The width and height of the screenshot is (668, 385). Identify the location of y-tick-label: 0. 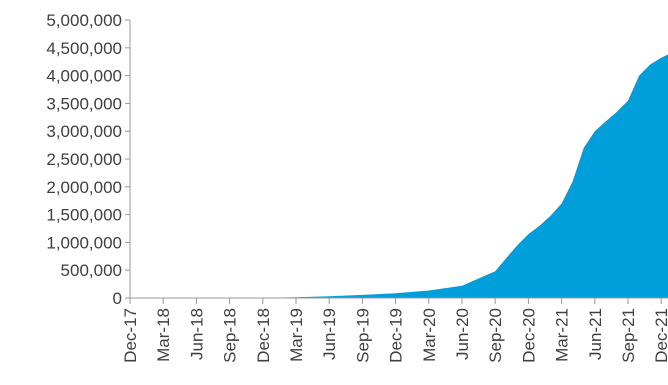
(117, 298).